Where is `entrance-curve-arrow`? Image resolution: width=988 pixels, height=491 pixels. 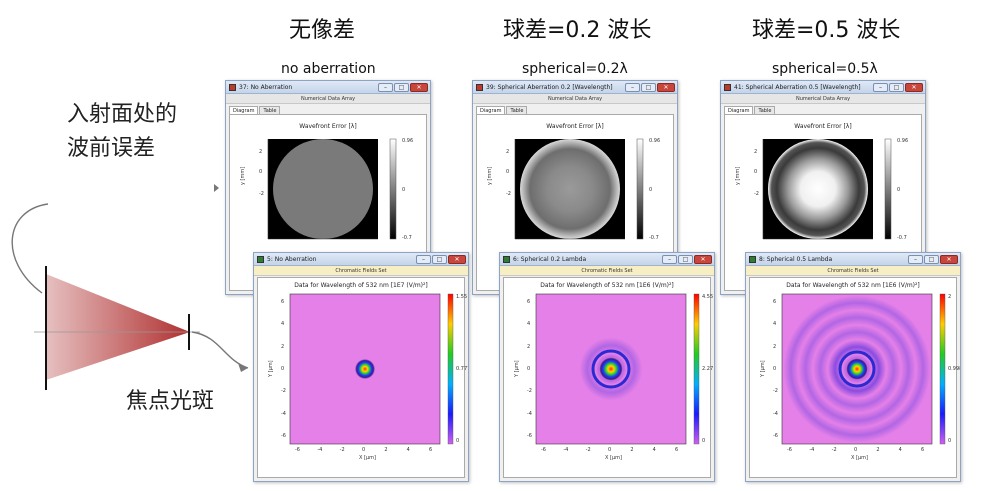 entrance-curve-arrow is located at coordinates (30, 248).